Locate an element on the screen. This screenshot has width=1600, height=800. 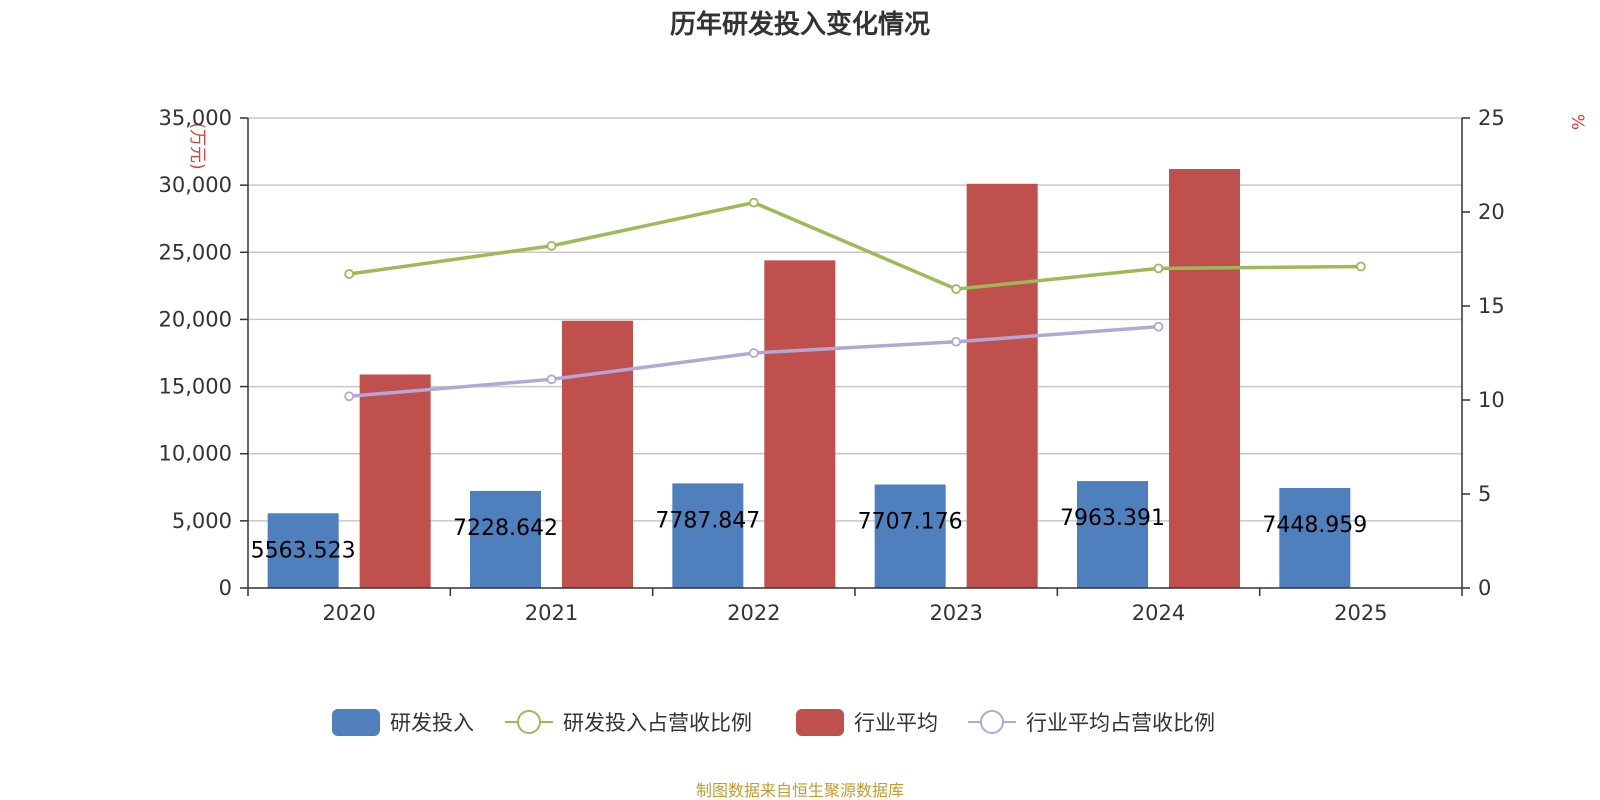
bar-研发投入-2025 is located at coordinates (1315, 537).